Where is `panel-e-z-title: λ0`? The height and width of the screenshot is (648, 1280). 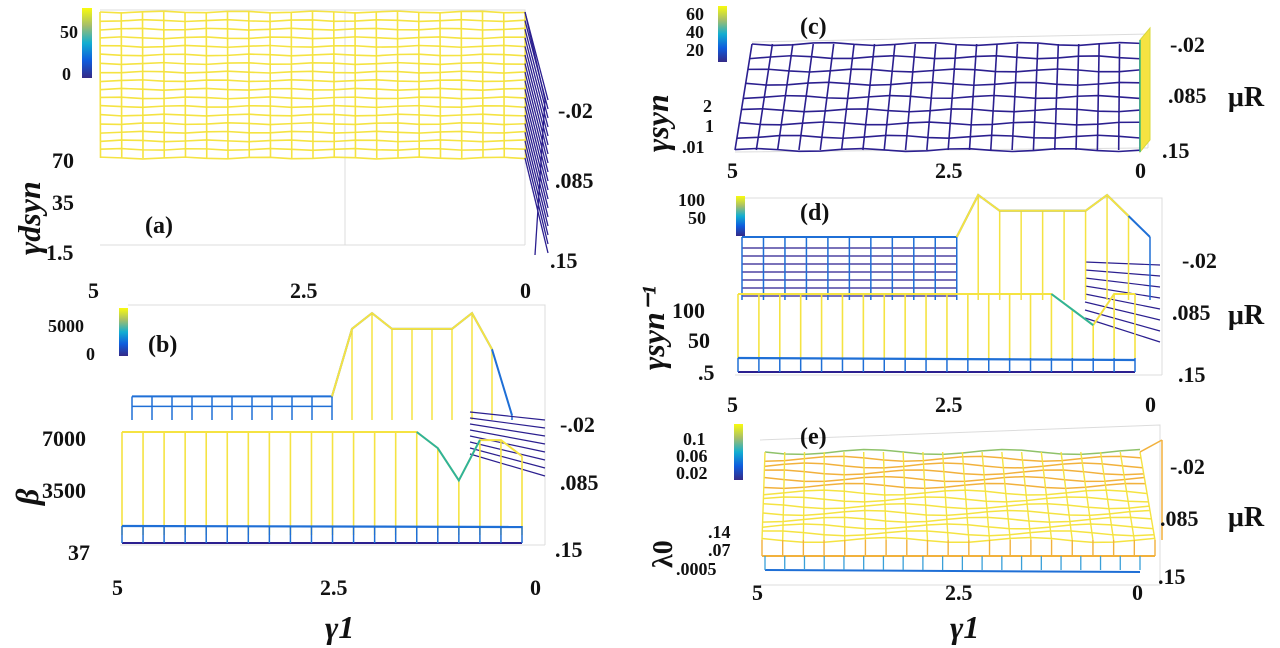 panel-e-z-title: λ0 is located at coordinates (663, 554).